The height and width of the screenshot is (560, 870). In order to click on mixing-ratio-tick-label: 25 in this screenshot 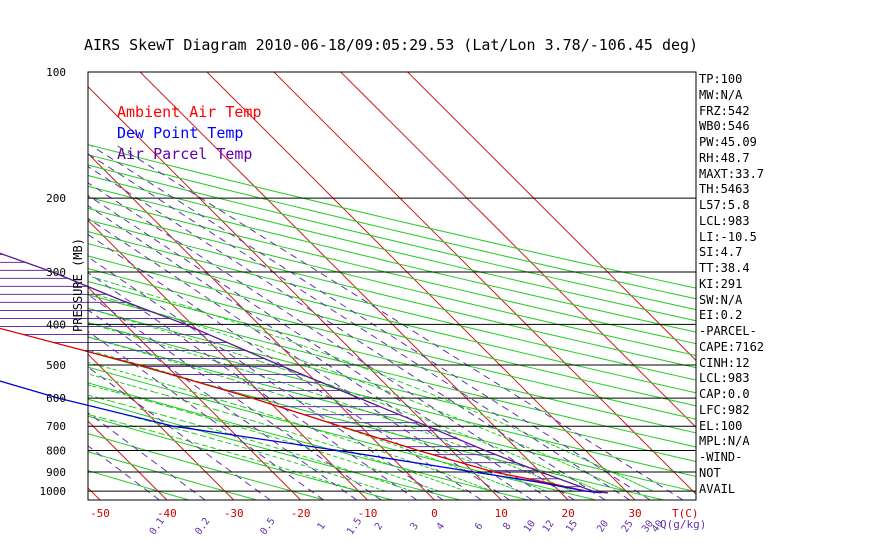, I will do `click(628, 526)`.